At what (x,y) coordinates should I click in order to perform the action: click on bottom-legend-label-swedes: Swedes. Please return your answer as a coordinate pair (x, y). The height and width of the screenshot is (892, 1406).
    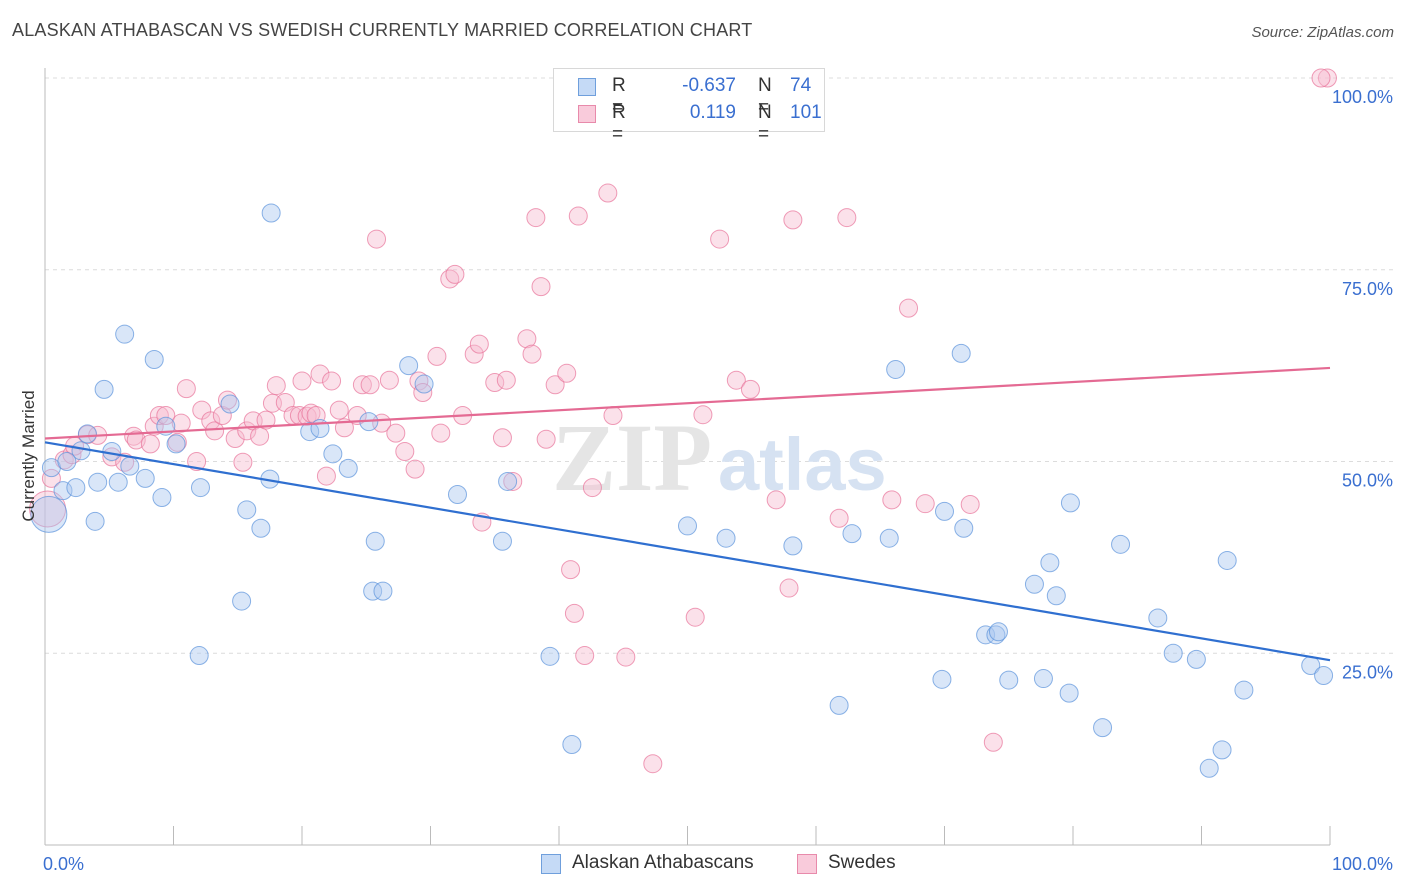
    Looking at the image, I should click on (862, 862).